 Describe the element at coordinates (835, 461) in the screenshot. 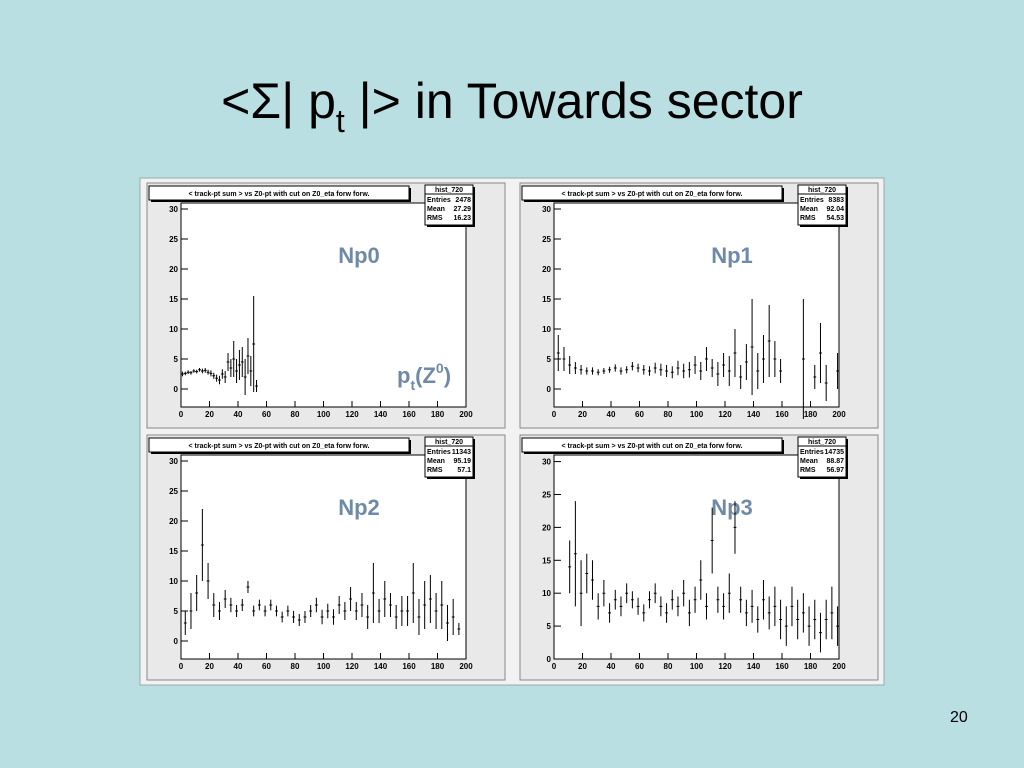

I see `stats-value: 88.87` at that location.